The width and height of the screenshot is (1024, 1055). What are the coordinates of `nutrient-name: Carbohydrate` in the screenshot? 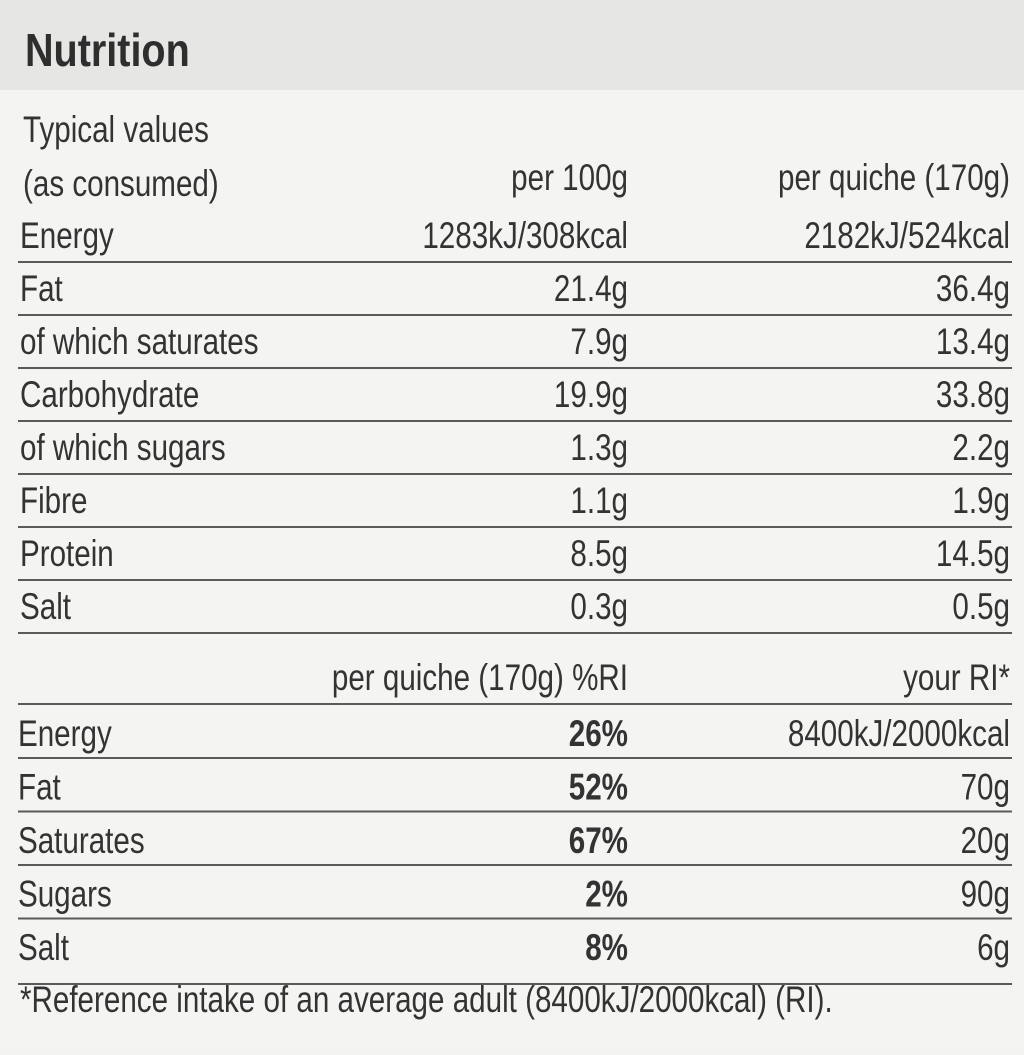 It's located at (109, 395).